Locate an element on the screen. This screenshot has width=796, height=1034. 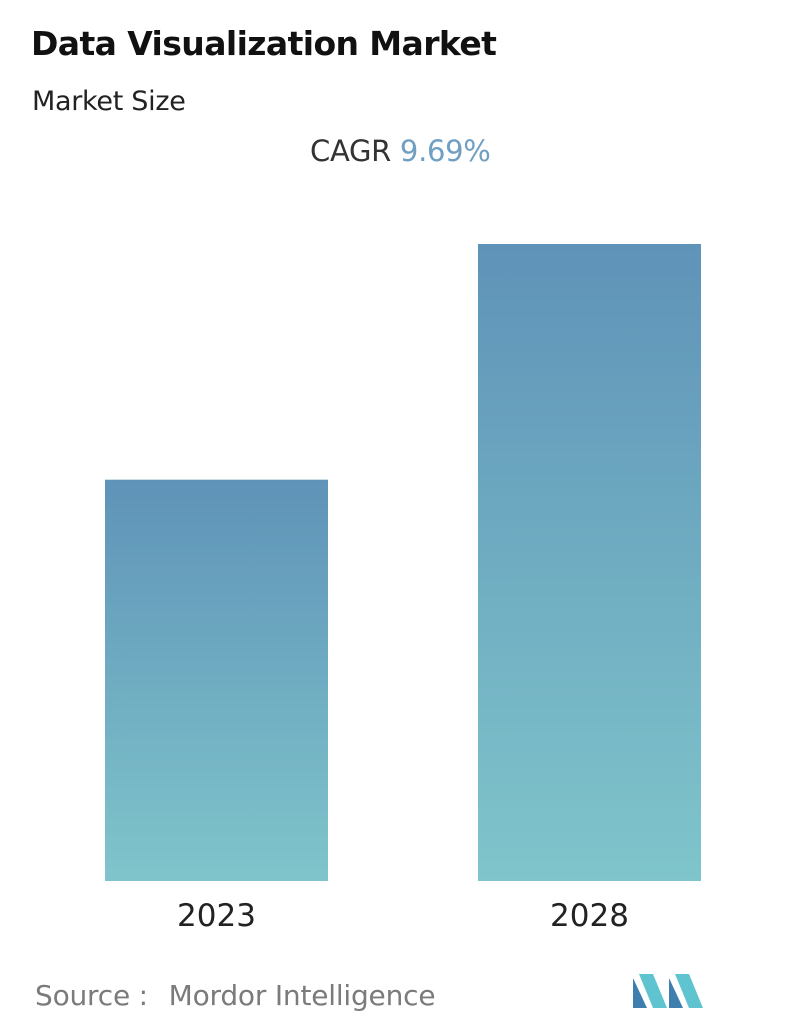
x-tick-label-2023: 2023 is located at coordinates (216, 916).